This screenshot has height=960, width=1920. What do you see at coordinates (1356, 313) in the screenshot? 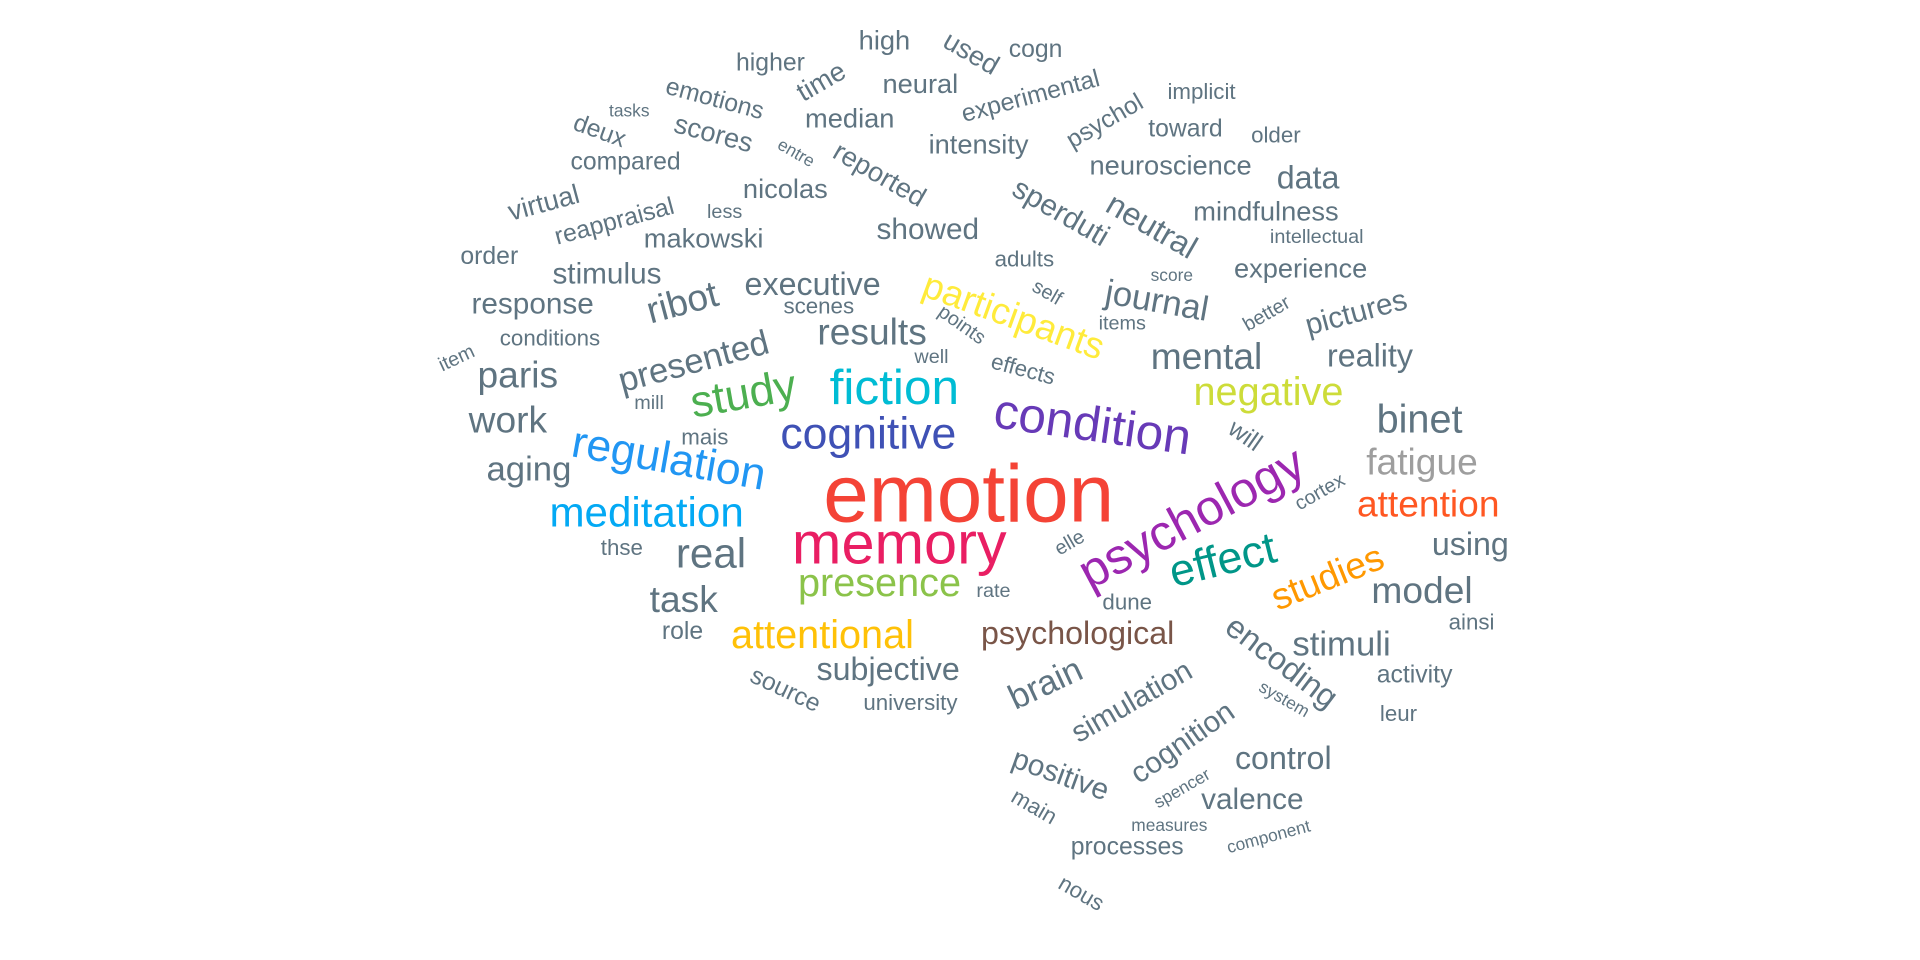
I see `word-pictures: pictures` at bounding box center [1356, 313].